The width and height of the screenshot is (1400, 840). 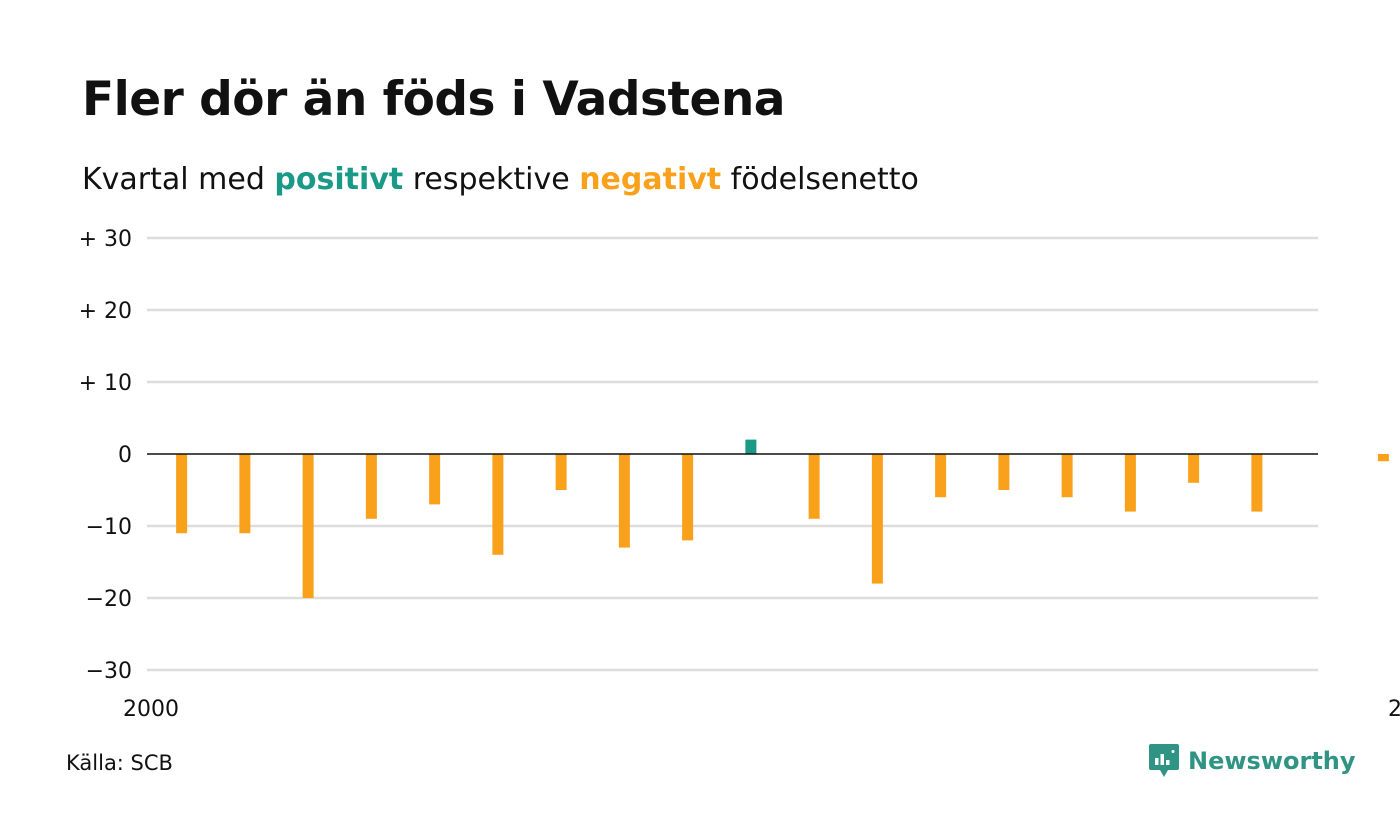 I want to click on y-tick-label: −10, so click(x=109, y=527).